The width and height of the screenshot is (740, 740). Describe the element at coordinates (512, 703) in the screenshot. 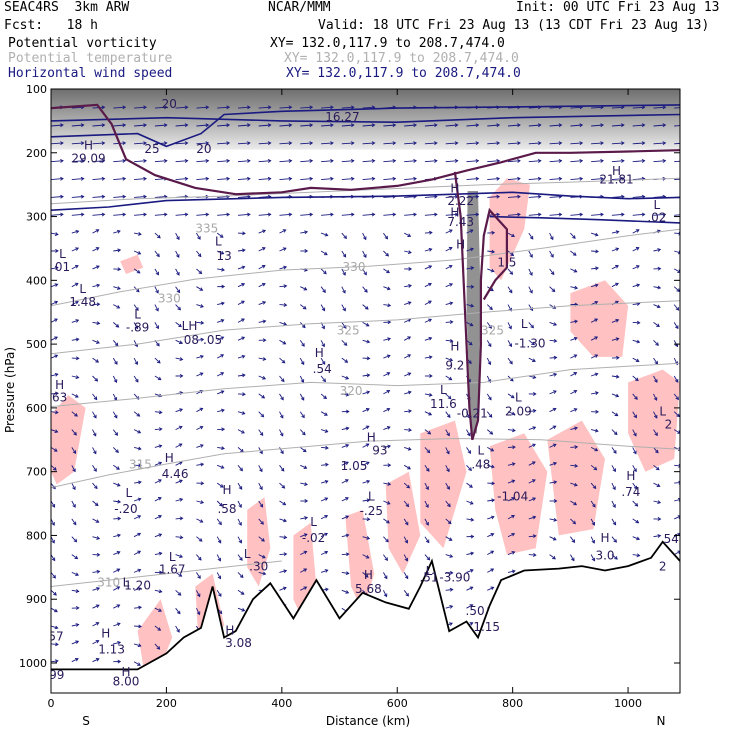

I see `x-tick-label: 800` at that location.